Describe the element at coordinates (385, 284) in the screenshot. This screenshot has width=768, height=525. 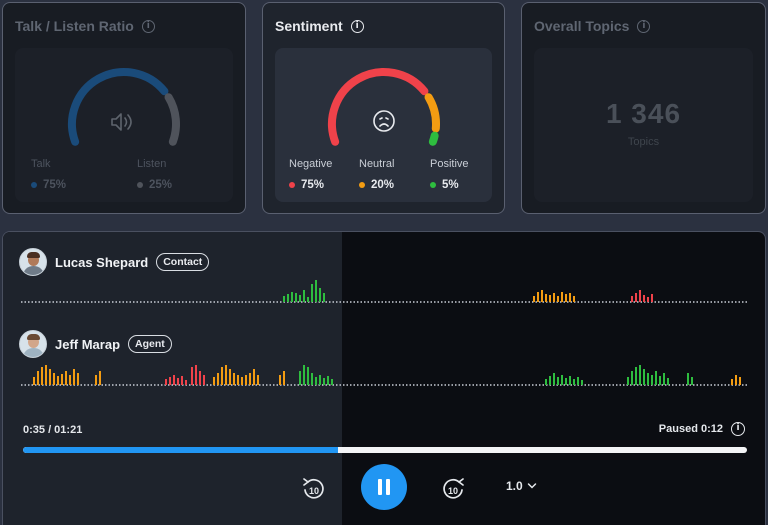
I see `waveform-contact` at that location.